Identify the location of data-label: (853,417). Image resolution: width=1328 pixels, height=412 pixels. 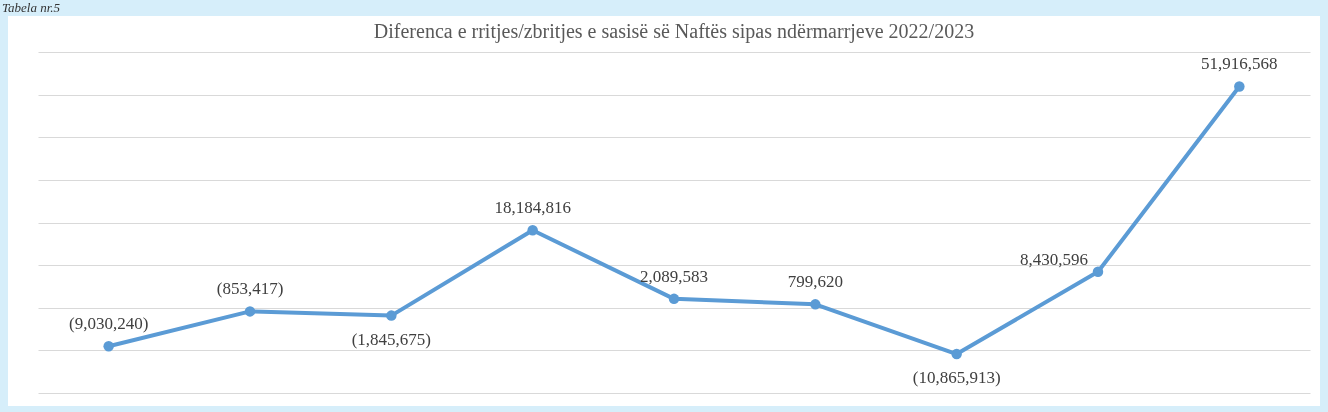
(250, 289).